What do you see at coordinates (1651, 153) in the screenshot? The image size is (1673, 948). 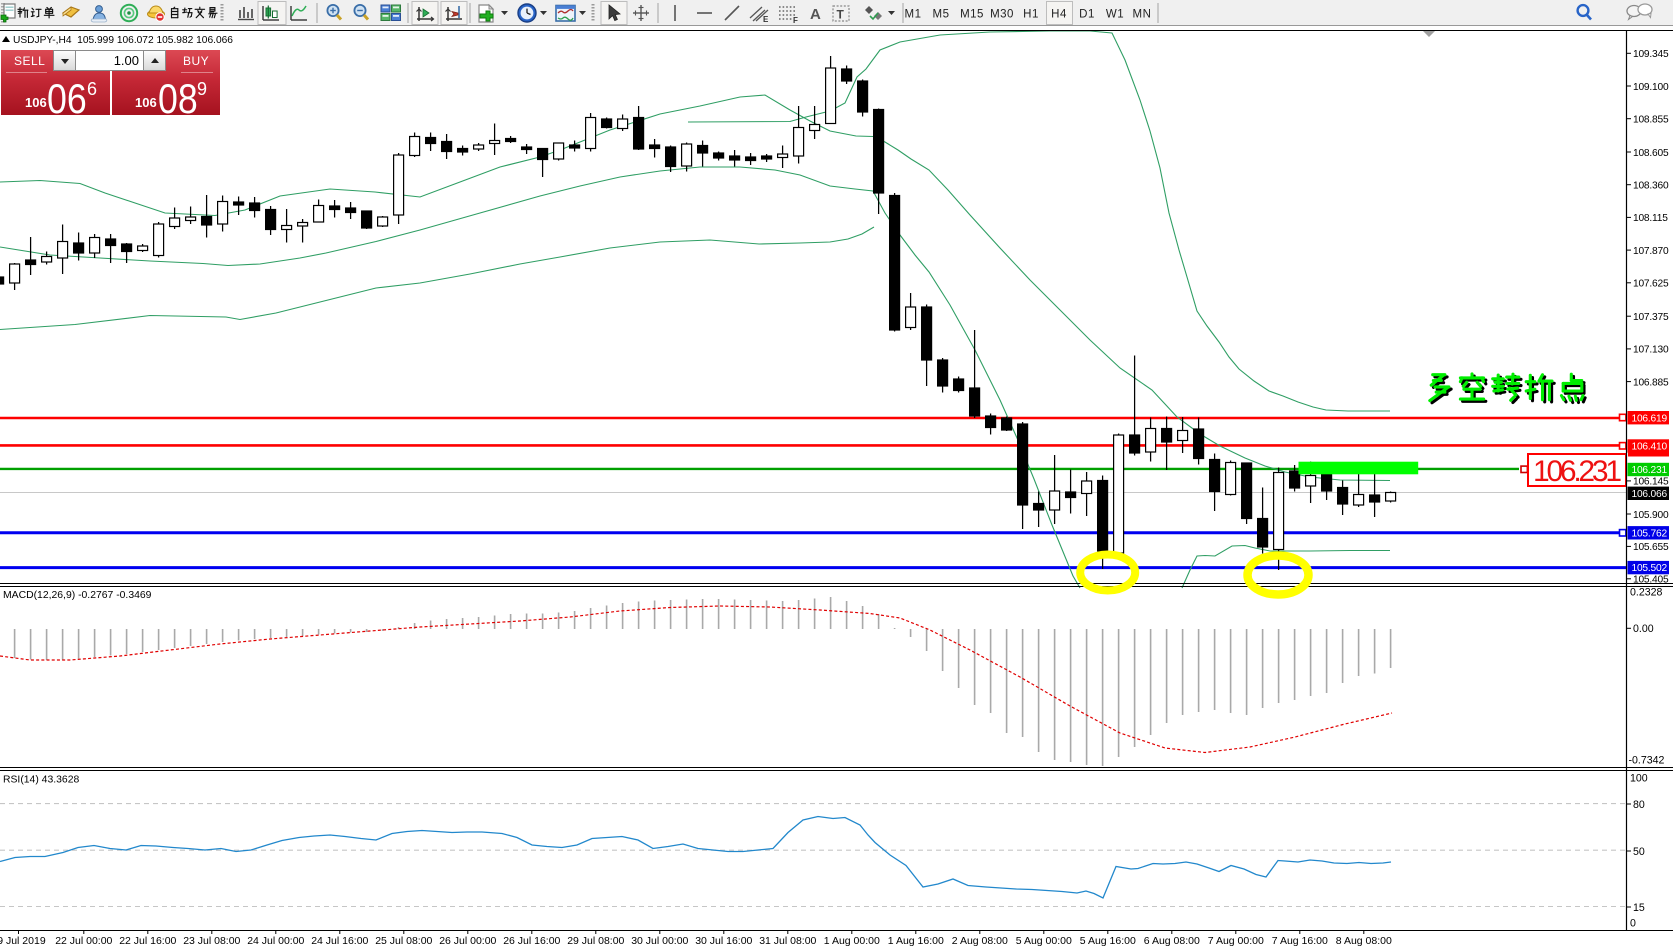 I see `svg-text: 108.605` at bounding box center [1651, 153].